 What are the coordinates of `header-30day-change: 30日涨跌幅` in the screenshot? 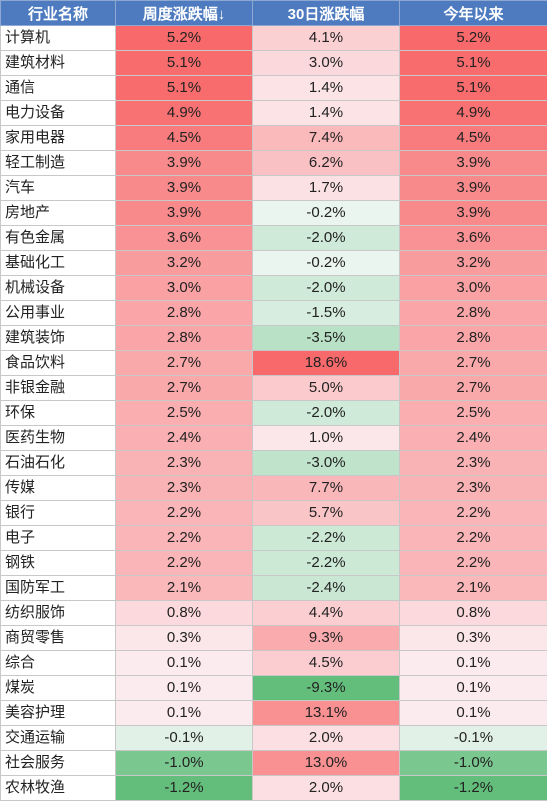 It's located at (326, 13).